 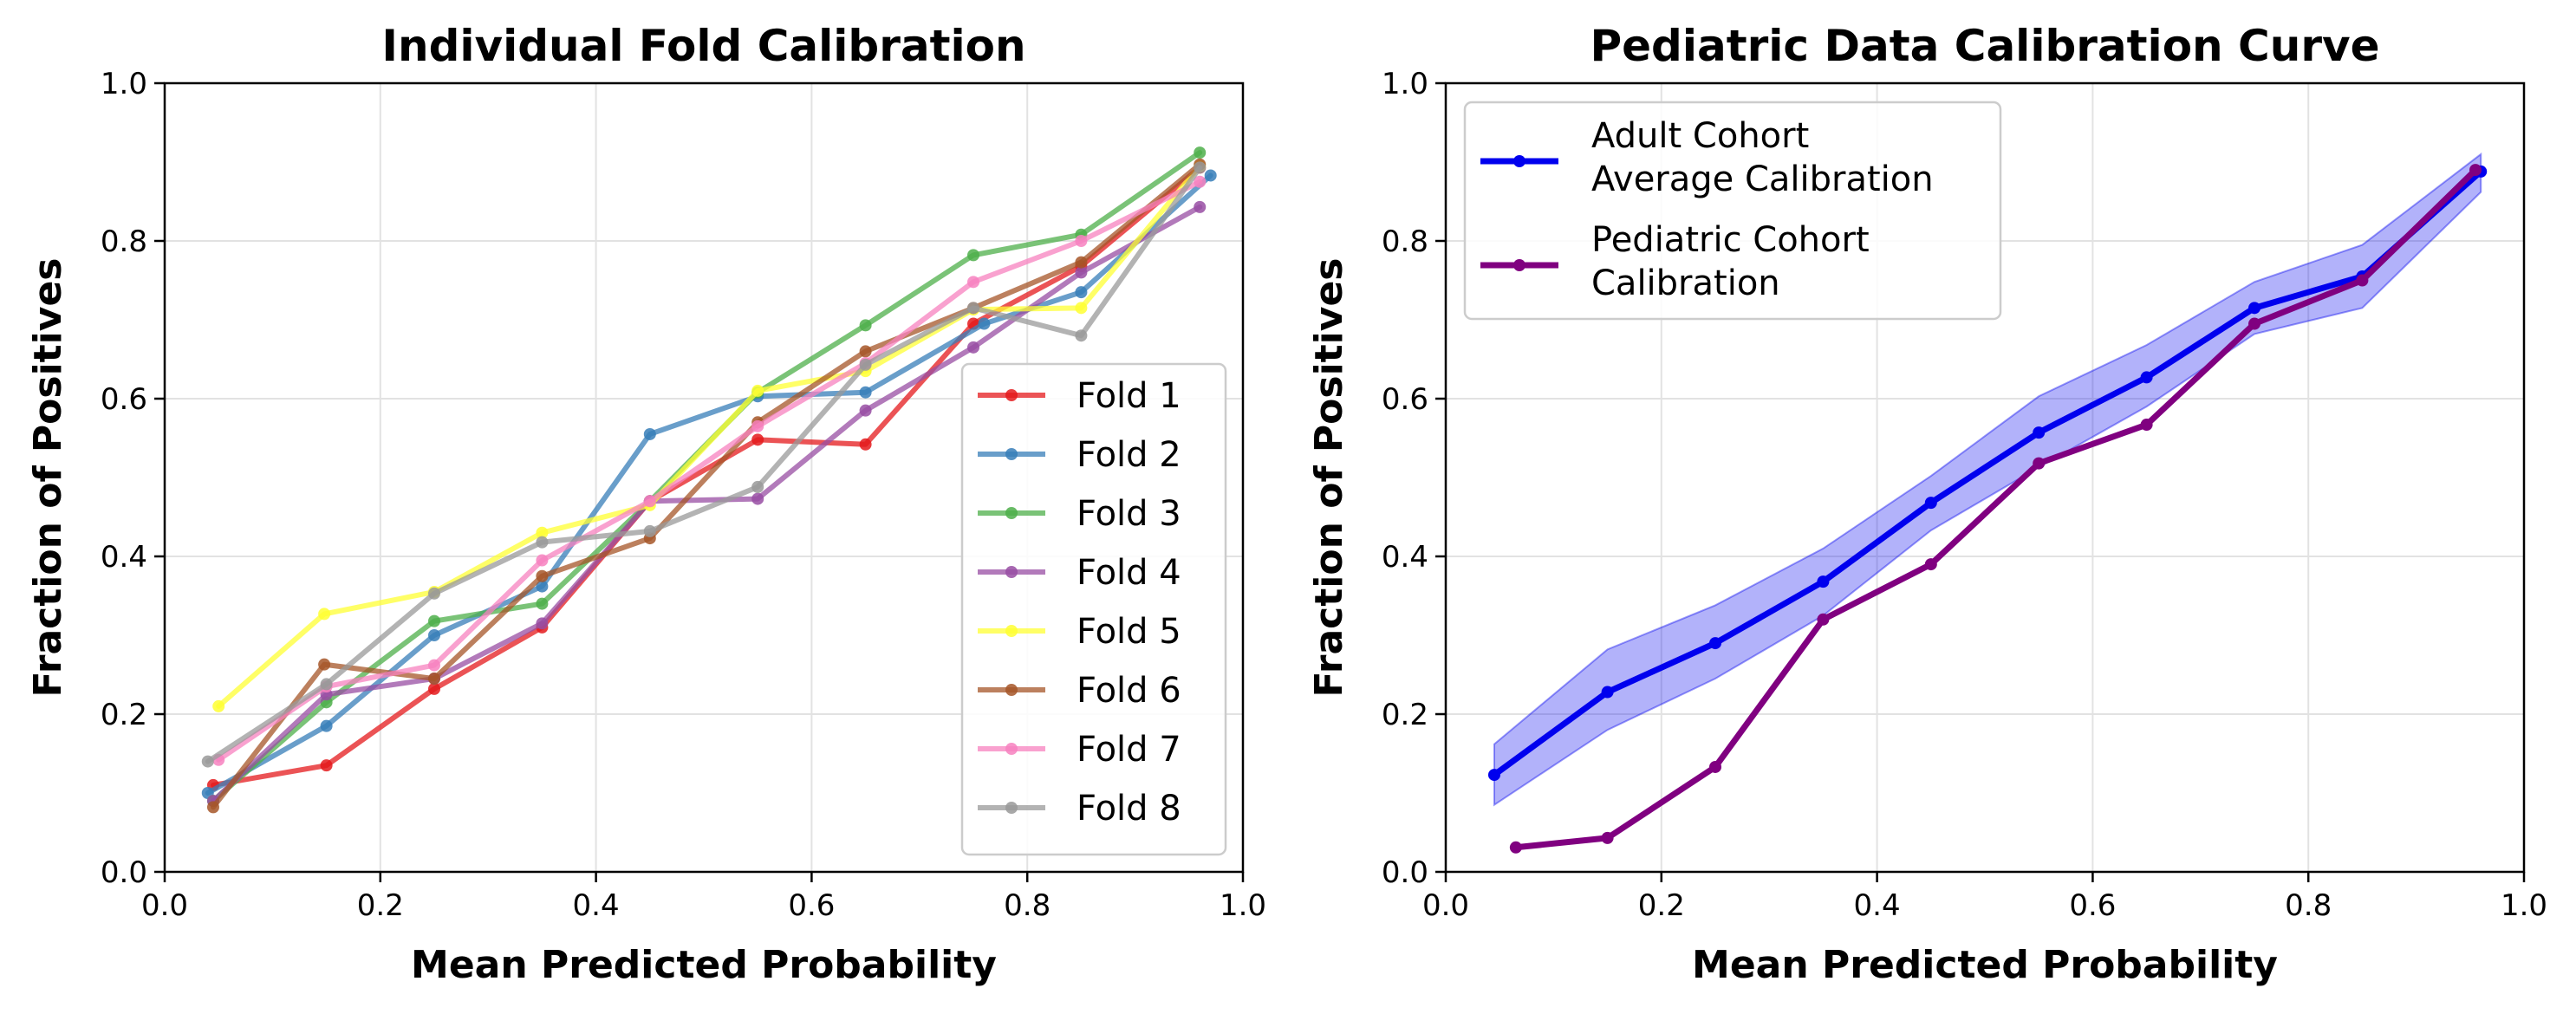 What do you see at coordinates (1129, 809) in the screenshot?
I see `legend-label: Fold 8` at bounding box center [1129, 809].